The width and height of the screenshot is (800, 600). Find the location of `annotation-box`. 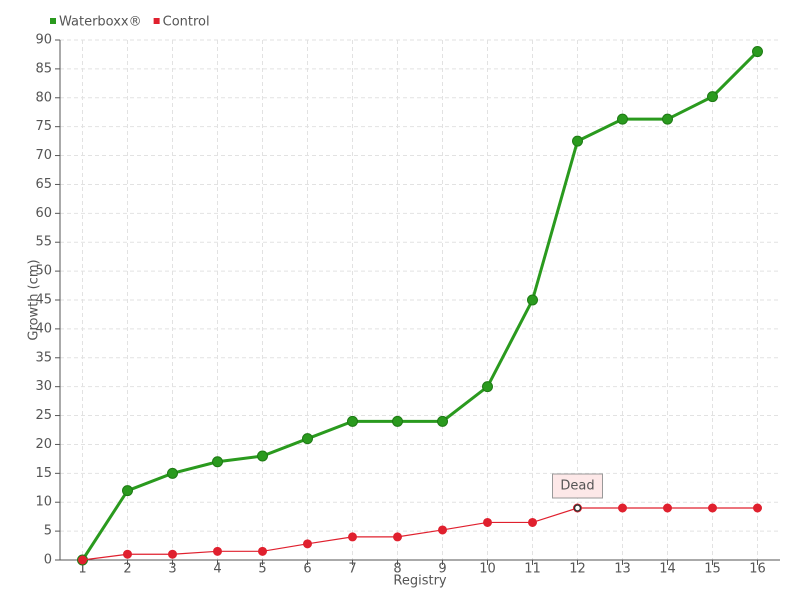

annotation-box is located at coordinates (577, 486).